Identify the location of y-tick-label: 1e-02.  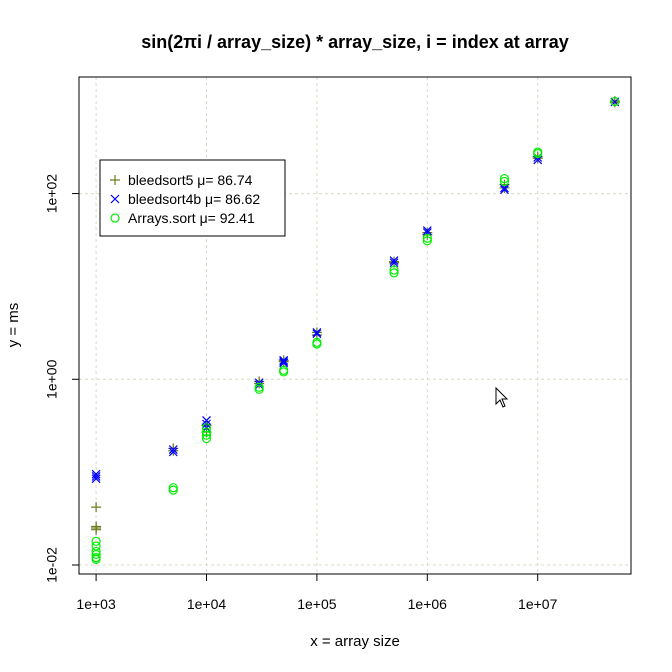
(52, 565).